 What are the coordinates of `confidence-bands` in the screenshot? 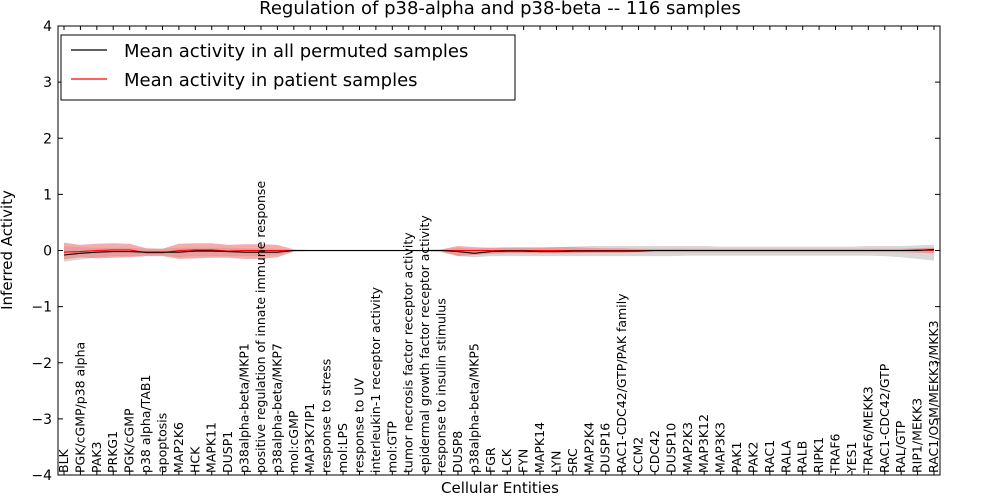 It's located at (499, 252).